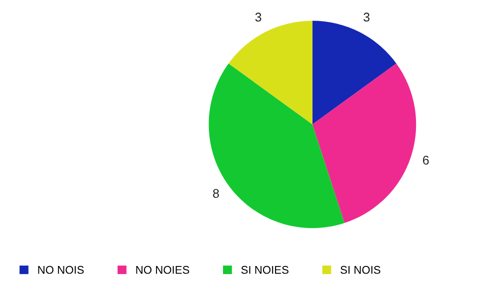 The height and width of the screenshot is (286, 477). I want to click on legend-label: NO NOIES, so click(163, 270).